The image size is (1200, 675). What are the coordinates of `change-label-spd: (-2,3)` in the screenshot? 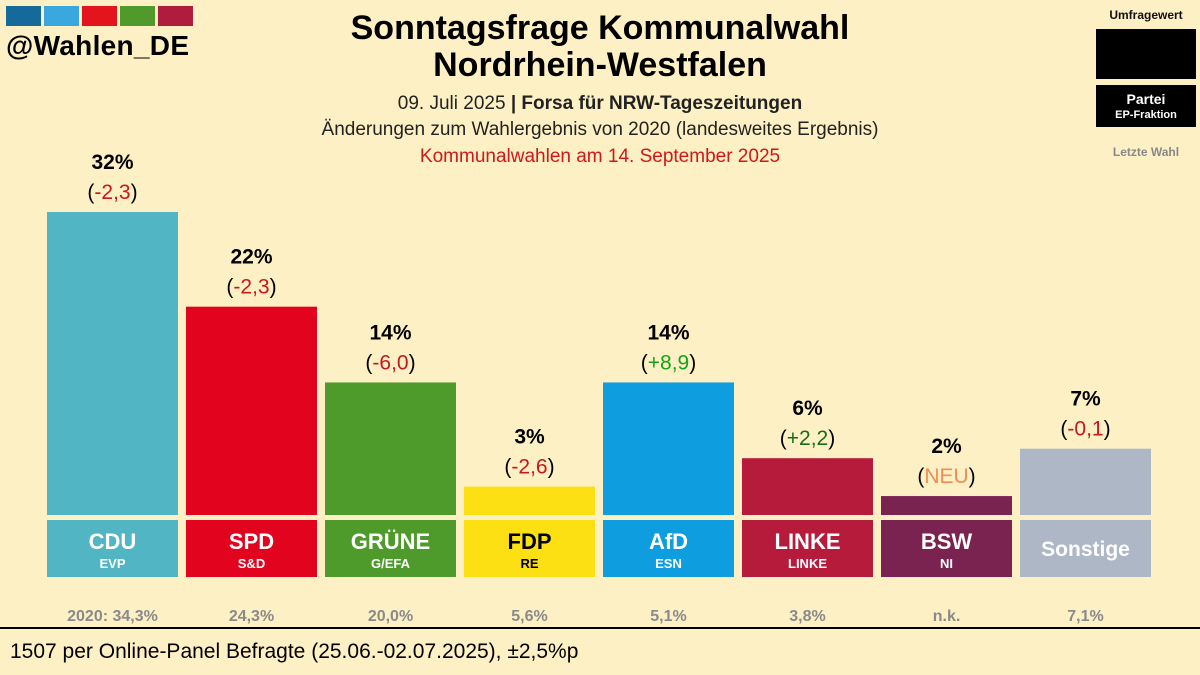 It's located at (251, 287).